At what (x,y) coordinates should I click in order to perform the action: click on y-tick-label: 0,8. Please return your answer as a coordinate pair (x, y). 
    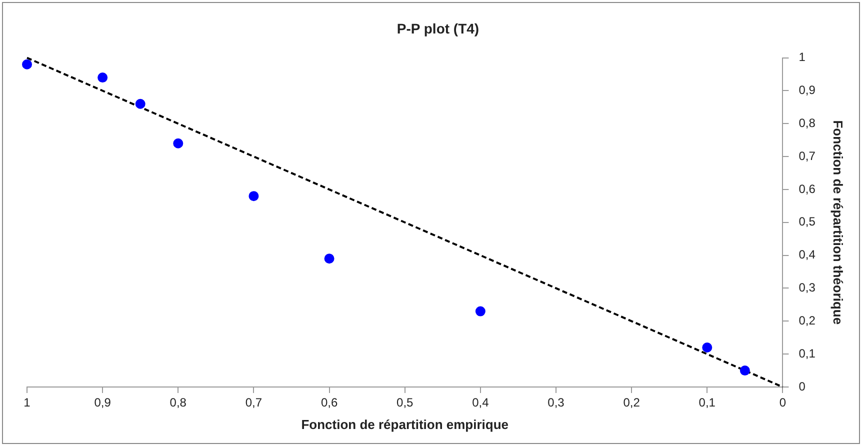
    Looking at the image, I should click on (807, 123).